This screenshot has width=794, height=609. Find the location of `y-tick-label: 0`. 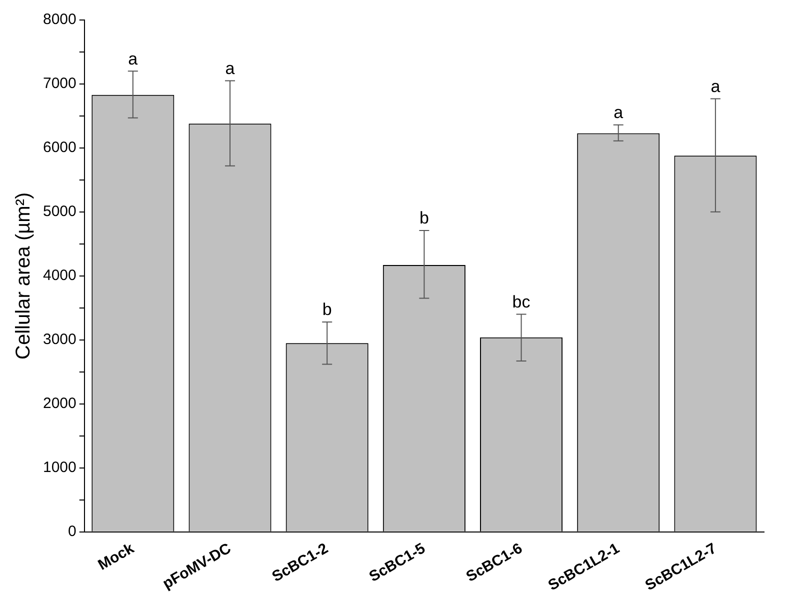

y-tick-label: 0 is located at coordinates (72, 531).